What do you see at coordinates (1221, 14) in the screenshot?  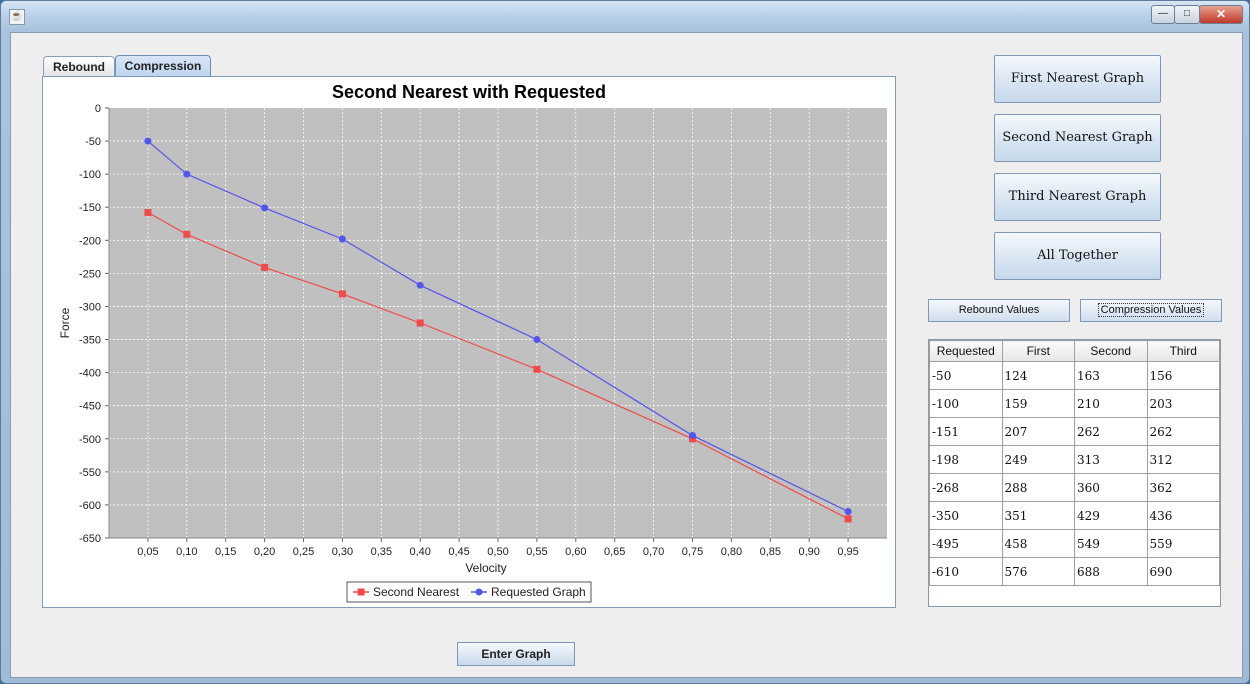 I see `close-button: ✕` at bounding box center [1221, 14].